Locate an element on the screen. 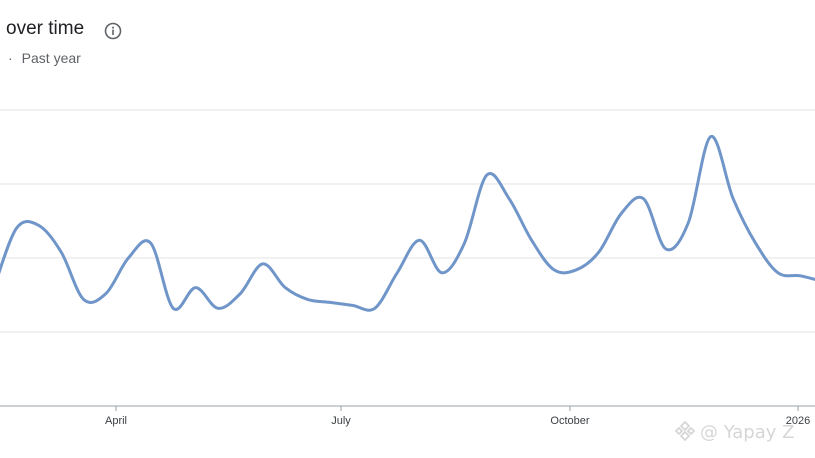  x-tick-label: 2026 is located at coordinates (798, 421).